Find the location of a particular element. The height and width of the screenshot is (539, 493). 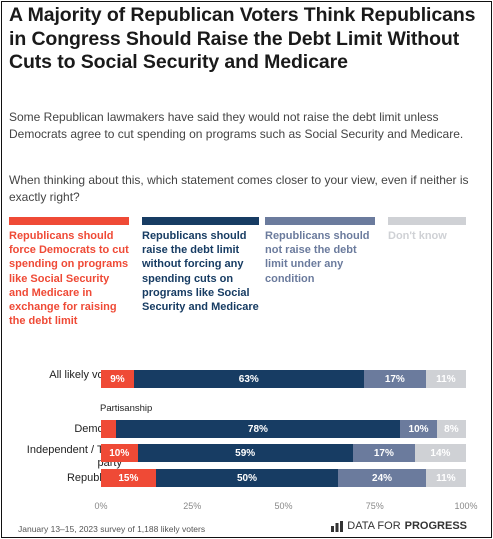

axis-tick-label: 100% is located at coordinates (466, 506).